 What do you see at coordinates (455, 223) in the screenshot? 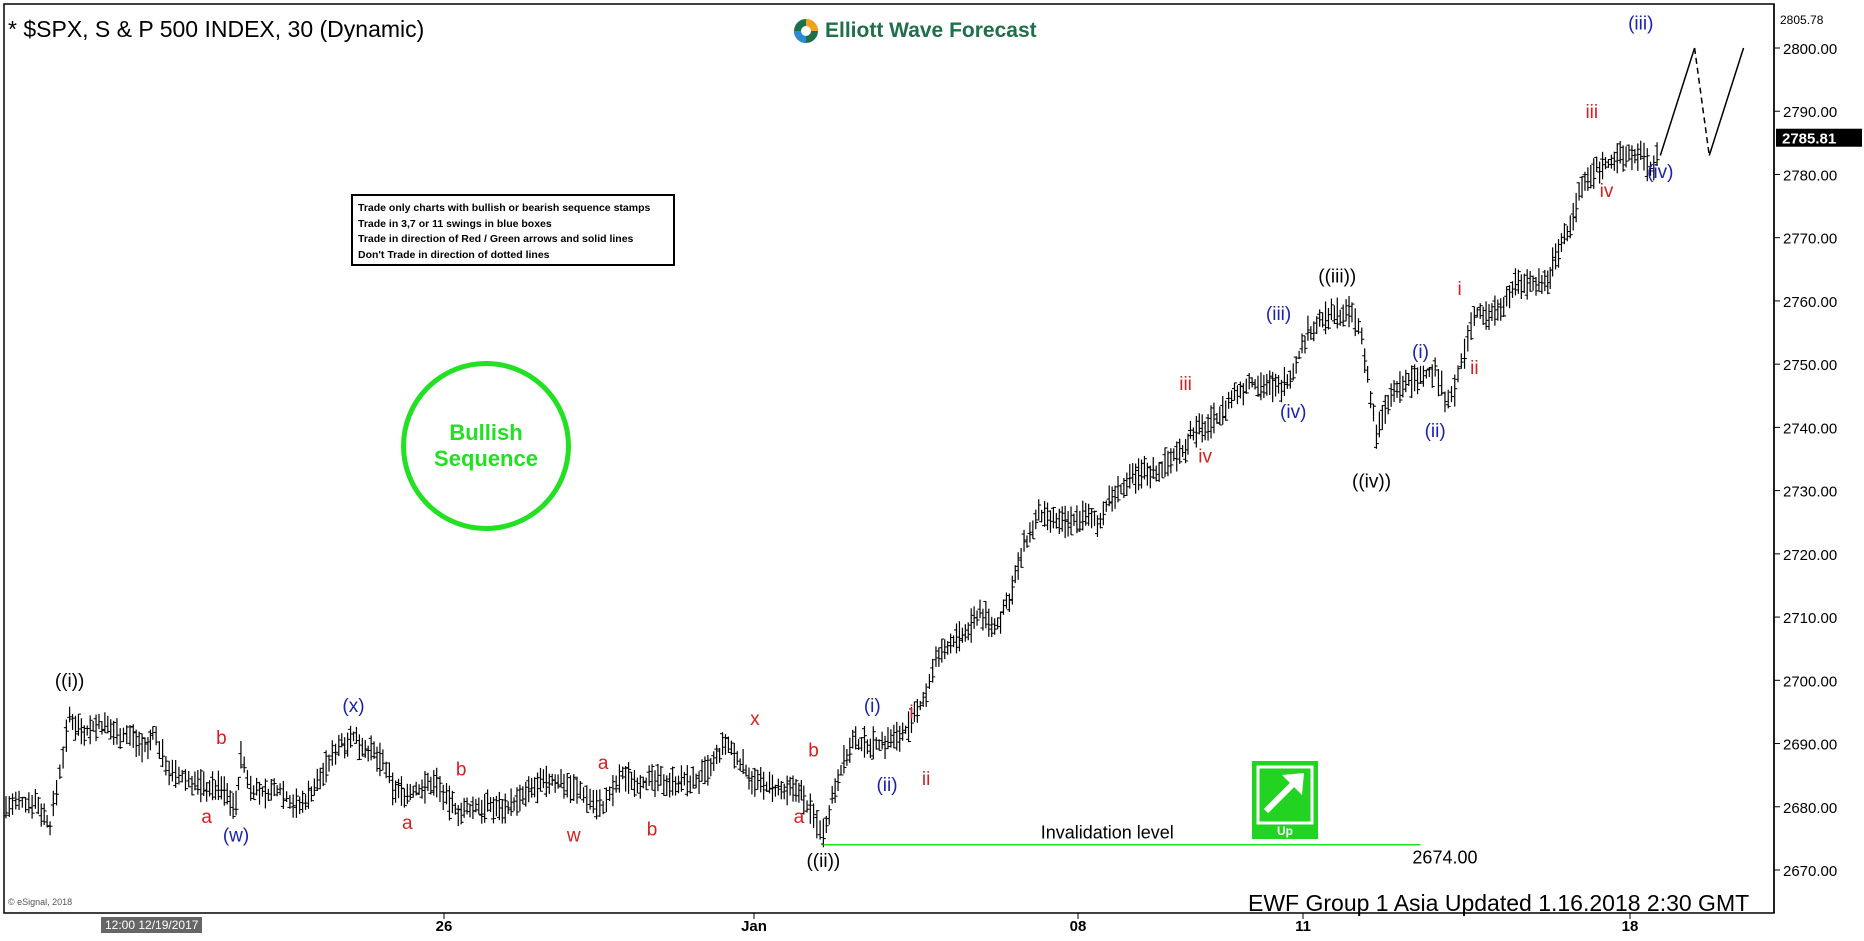
I see `rule-line: Trade in 3,7 or 11 swings in blue boxes` at bounding box center [455, 223].